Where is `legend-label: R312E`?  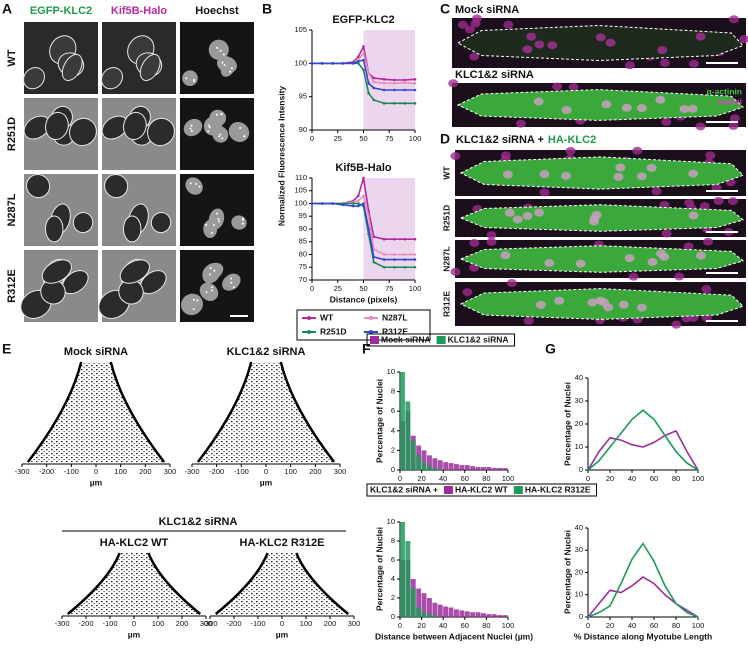
legend-label: R312E is located at coordinates (395, 331).